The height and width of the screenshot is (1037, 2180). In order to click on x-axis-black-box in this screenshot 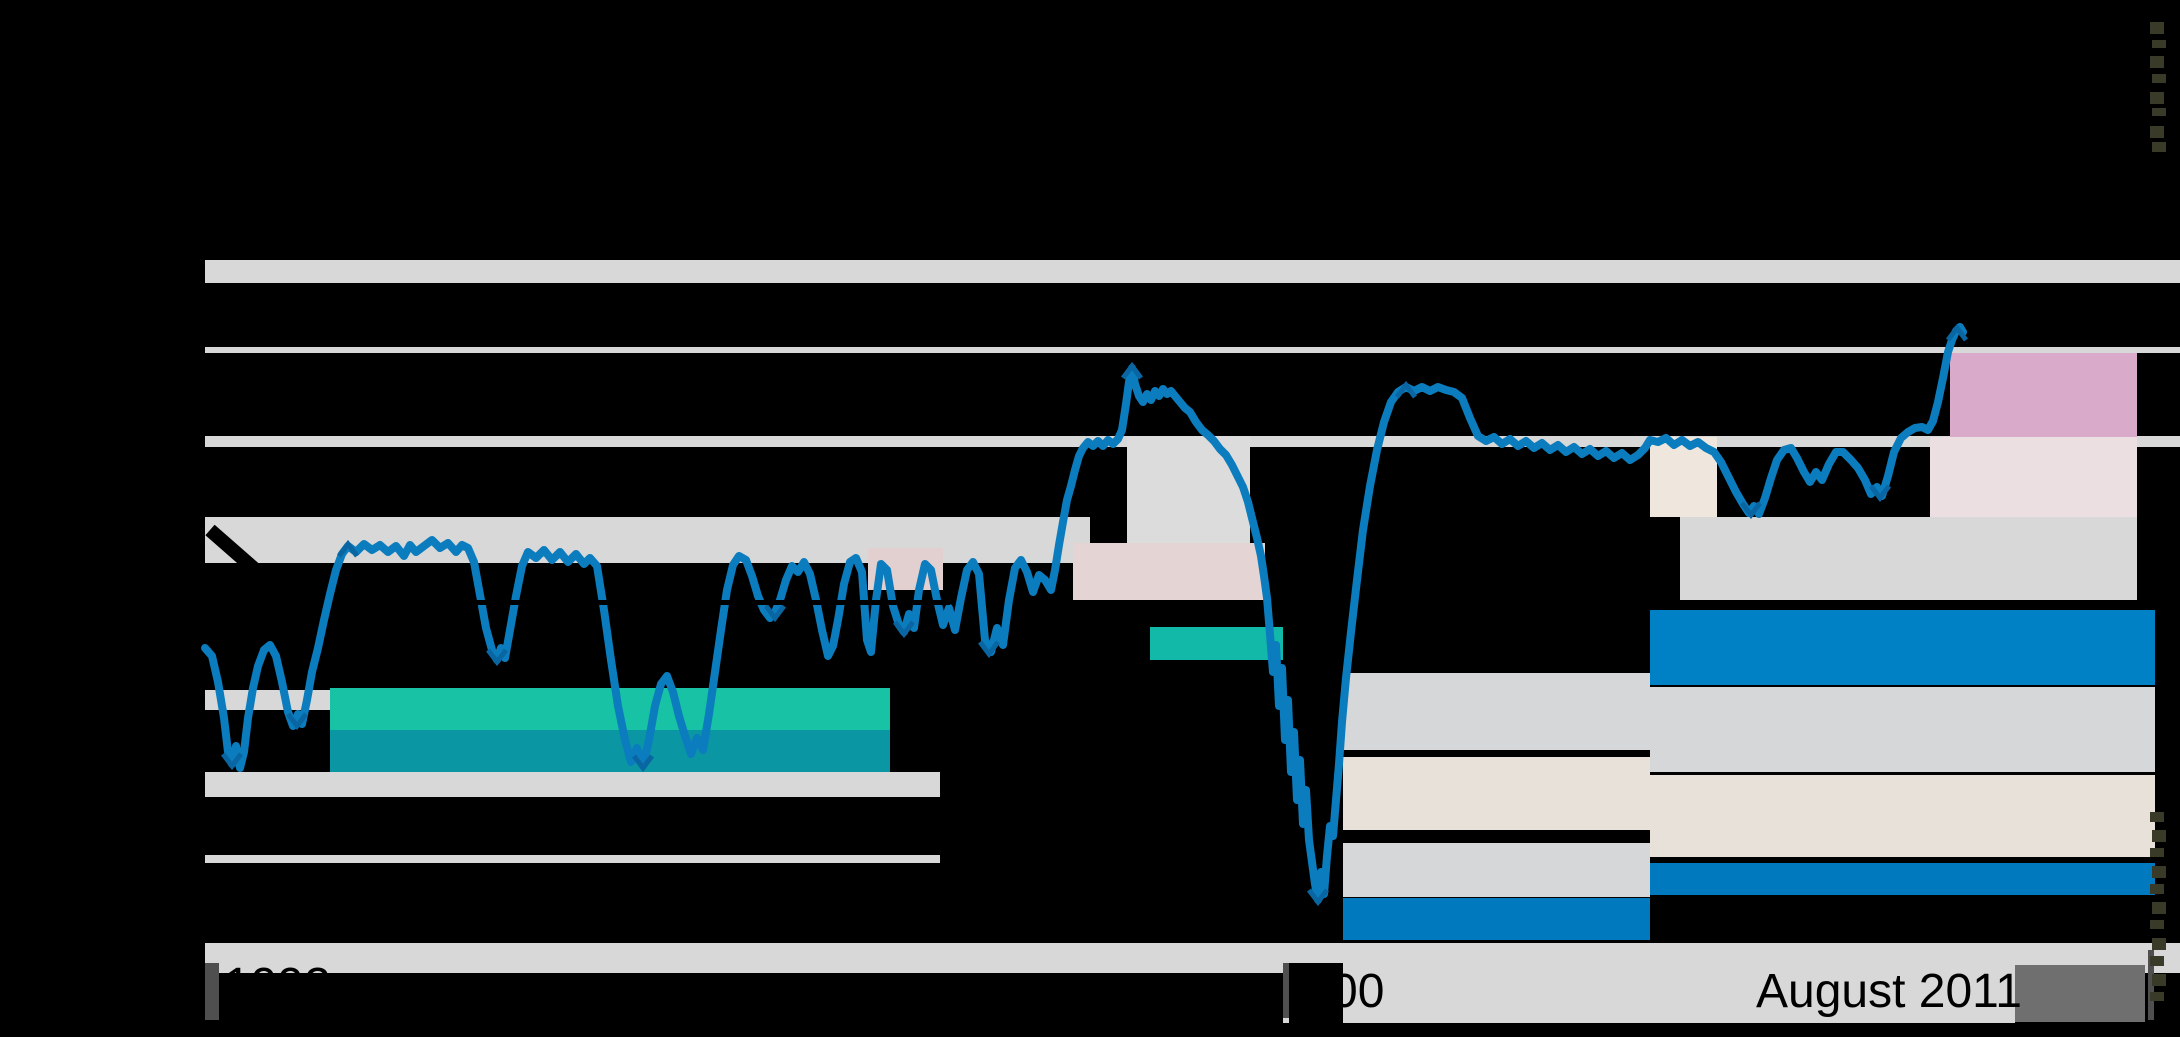, I will do `click(1316, 1000)`.